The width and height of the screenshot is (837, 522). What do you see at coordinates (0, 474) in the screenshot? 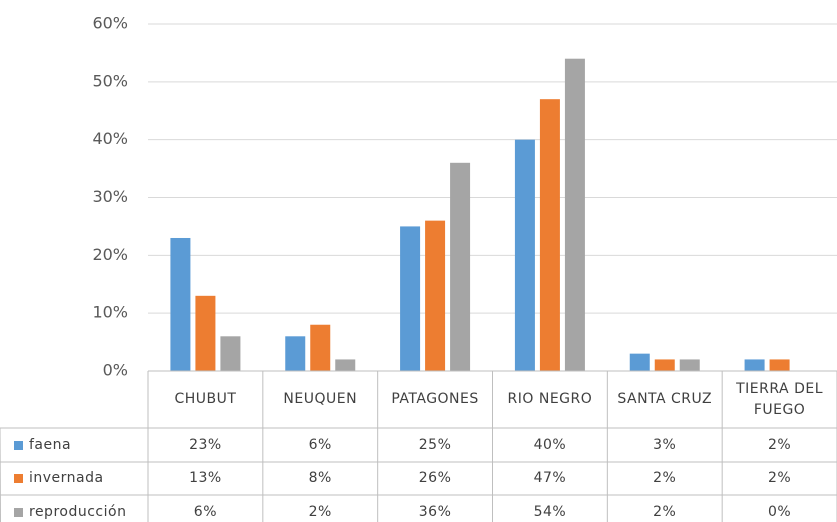
I see `table-line` at bounding box center [0, 474].